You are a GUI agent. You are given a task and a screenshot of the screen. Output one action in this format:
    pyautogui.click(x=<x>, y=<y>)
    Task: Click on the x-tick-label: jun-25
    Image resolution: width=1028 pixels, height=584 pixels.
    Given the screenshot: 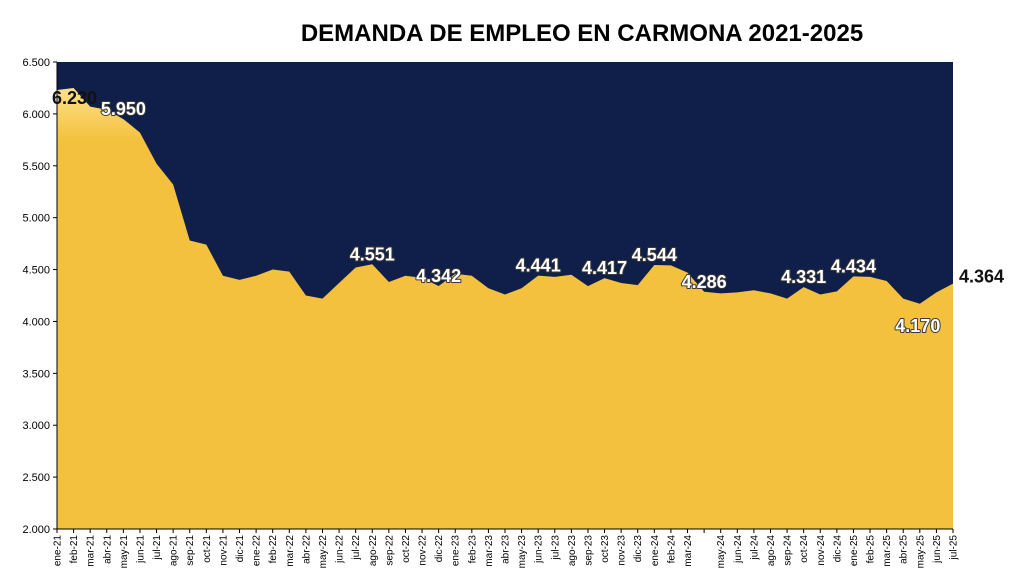 What is the action you would take?
    pyautogui.click(x=937, y=549)
    